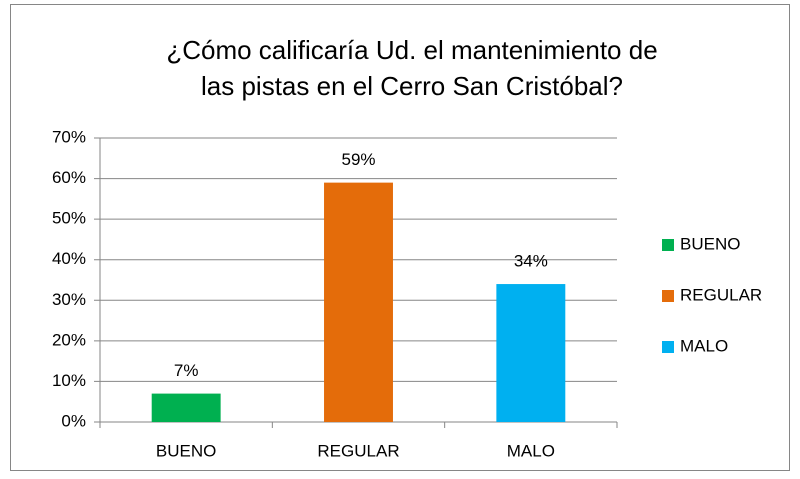 This screenshot has height=479, width=800. What do you see at coordinates (358, 159) in the screenshot?
I see `data-label: 59%` at bounding box center [358, 159].